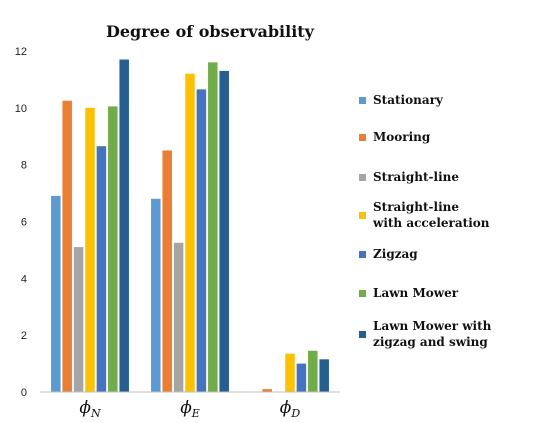 Image resolution: width=550 pixels, height=423 pixels. I want to click on x-category-label: ϕN, so click(90, 409).